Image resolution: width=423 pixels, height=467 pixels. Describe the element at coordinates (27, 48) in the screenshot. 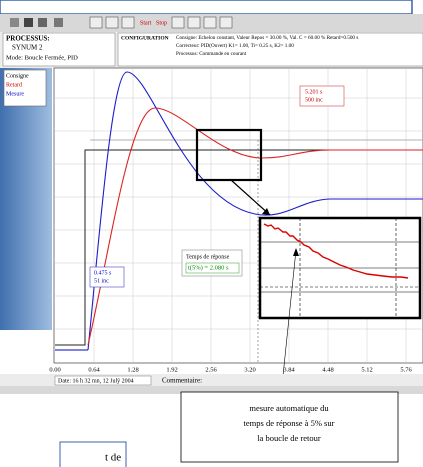

I see `process-name: SYNUM 2` at that location.